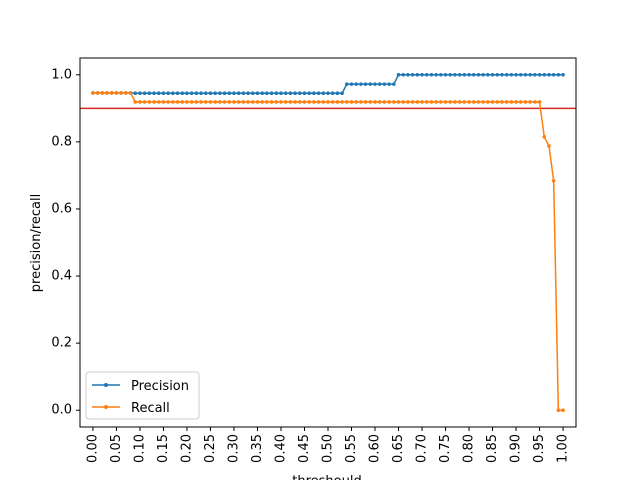  I want to click on y-tick-label: 0.4, so click(61, 276).